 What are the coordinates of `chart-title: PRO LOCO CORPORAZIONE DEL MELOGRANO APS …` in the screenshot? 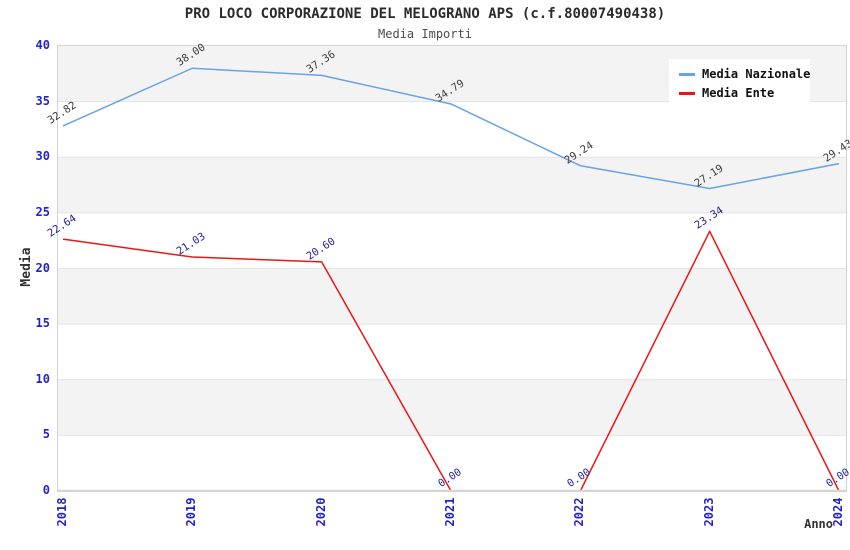 It's located at (425, 14).